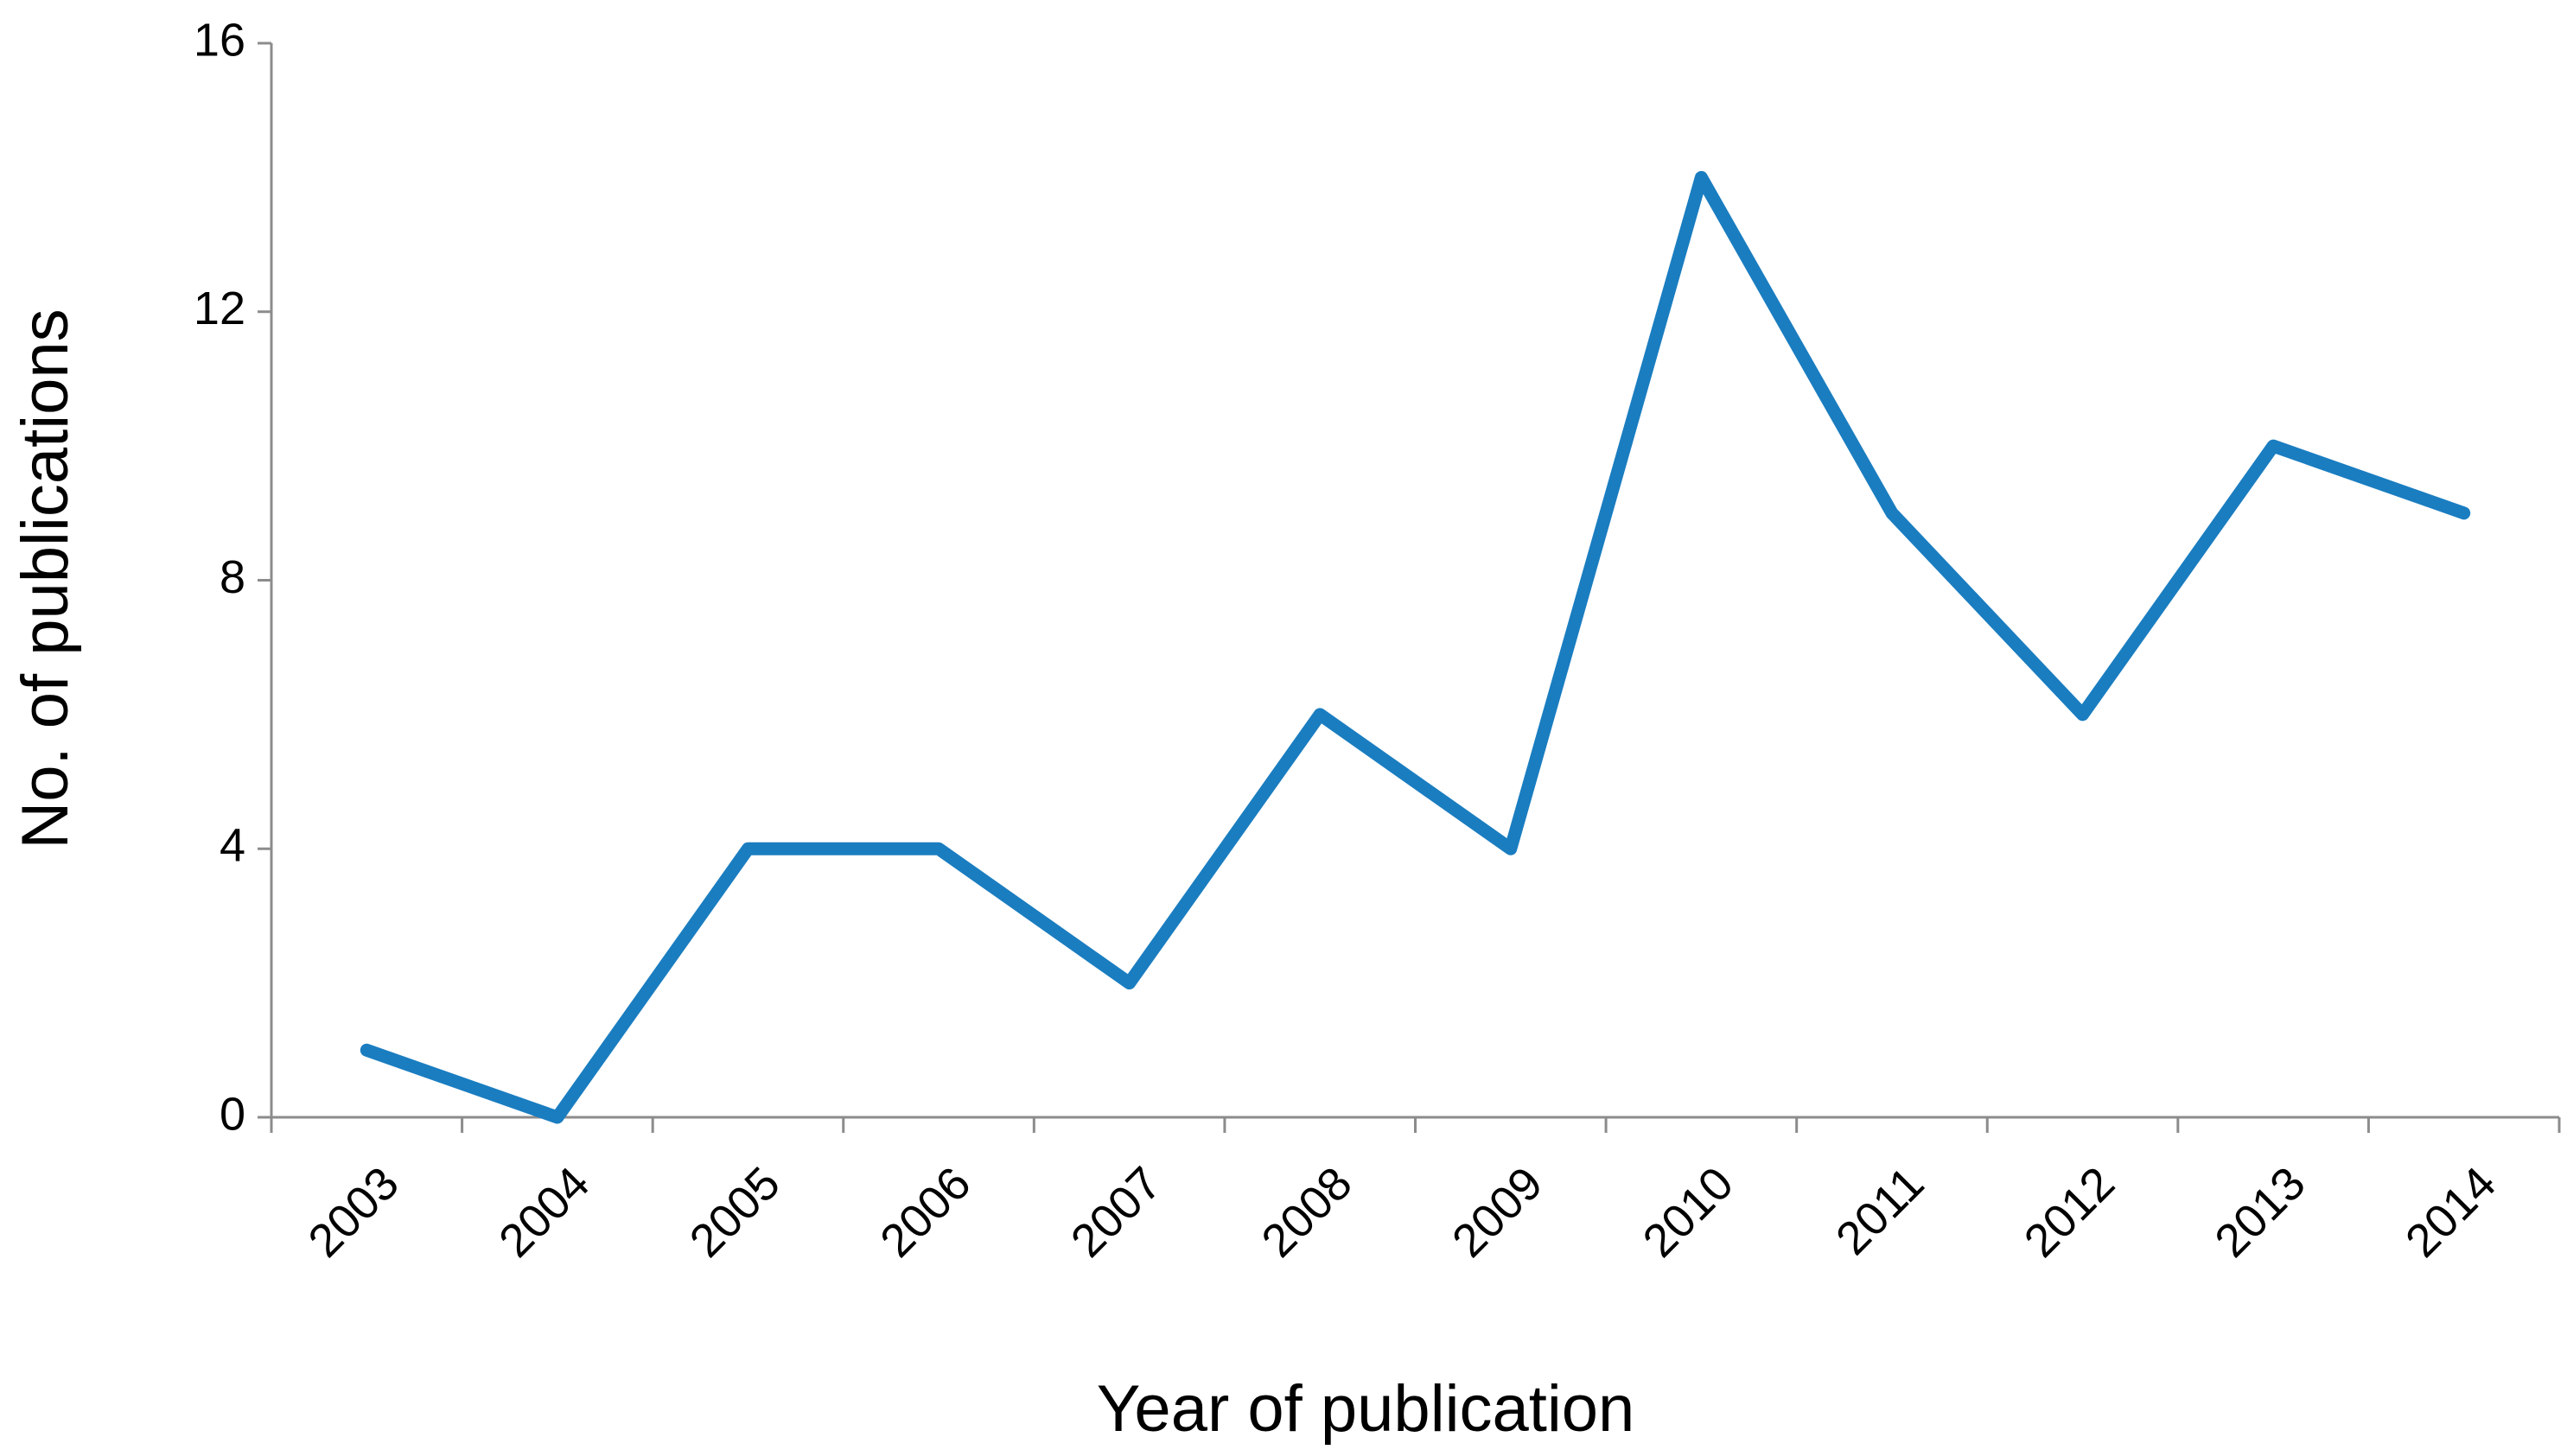 This screenshot has width=2567, height=1456. What do you see at coordinates (2451, 1212) in the screenshot?
I see `x-tick-label: 2014` at bounding box center [2451, 1212].